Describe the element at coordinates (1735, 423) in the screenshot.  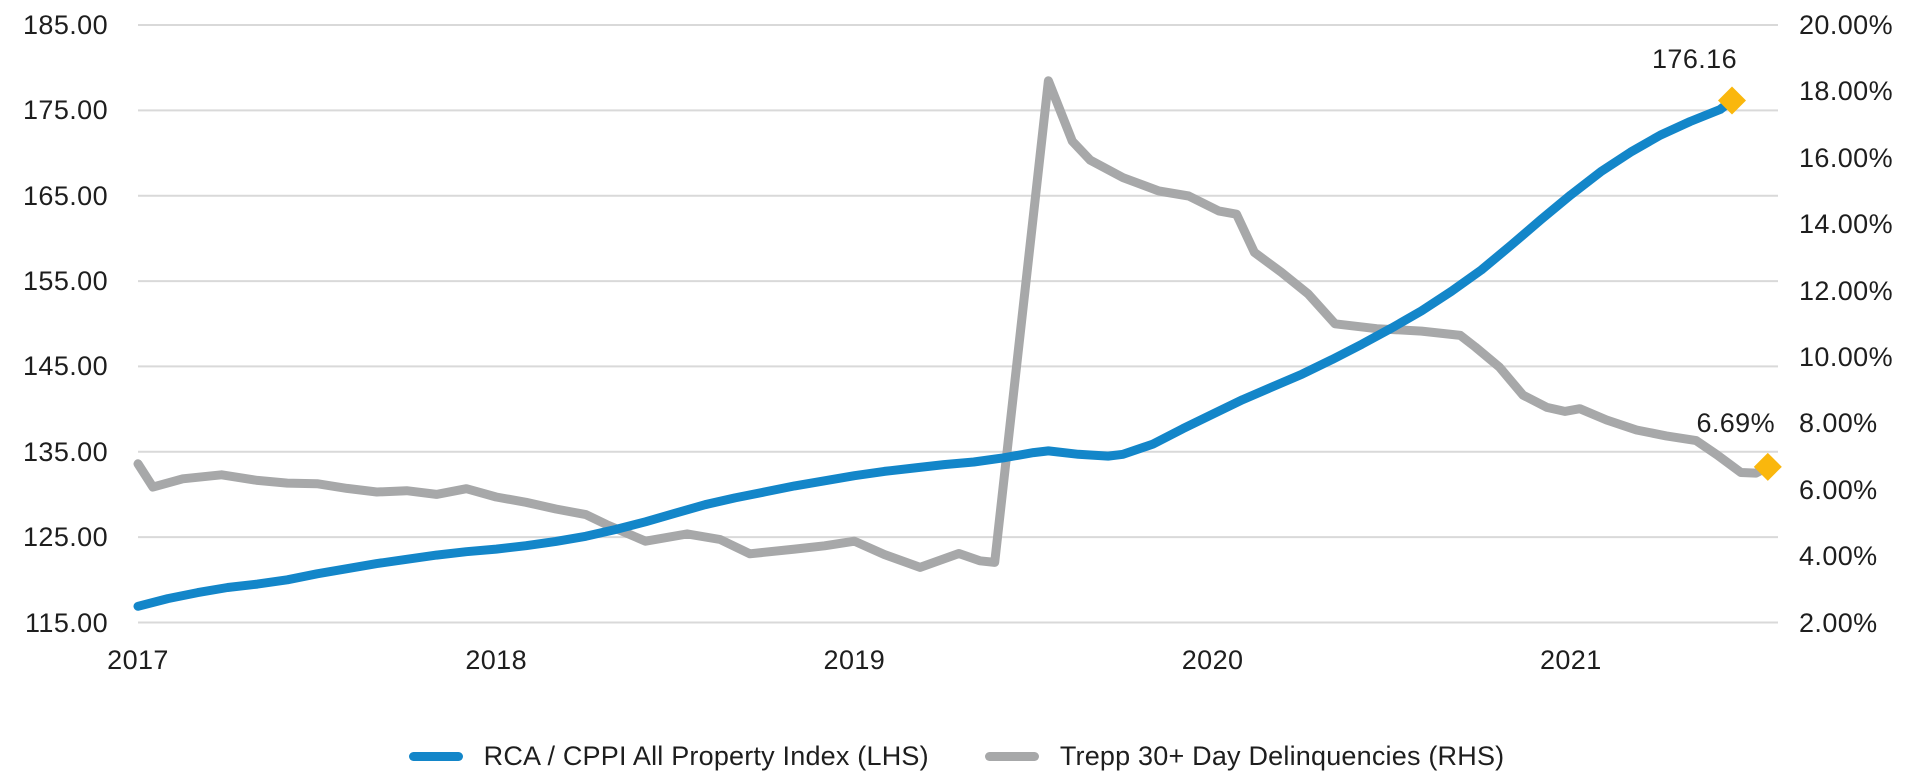
I see `data-label-trepp-last-value: 6.69%` at that location.